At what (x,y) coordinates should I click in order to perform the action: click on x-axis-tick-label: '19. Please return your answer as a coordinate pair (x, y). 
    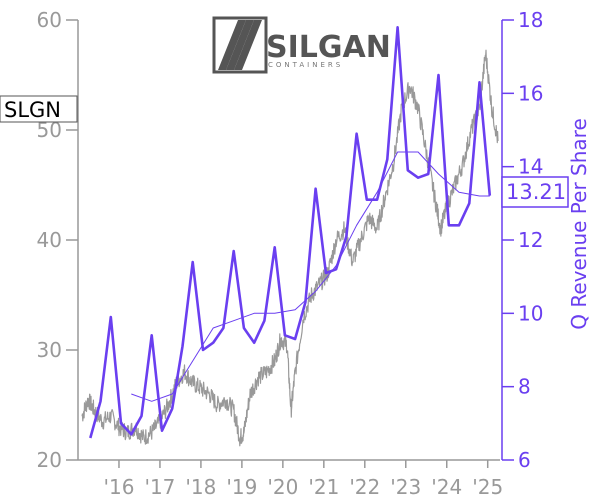
    Looking at the image, I should click on (241, 487).